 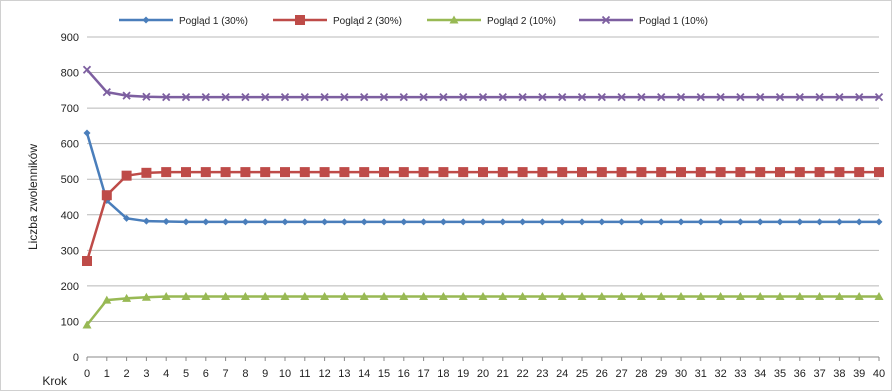 What do you see at coordinates (819, 374) in the screenshot?
I see `x-tick-label: 37` at bounding box center [819, 374].